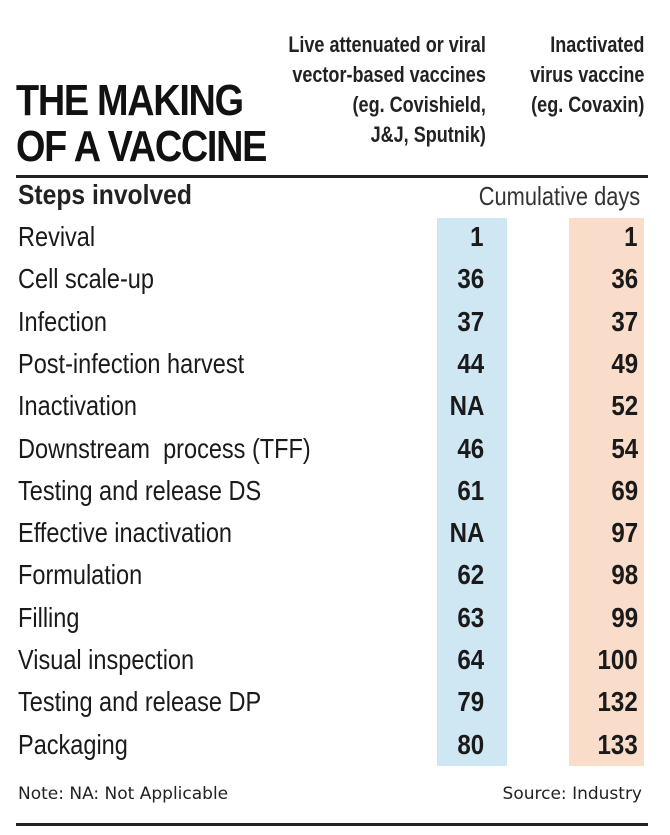  What do you see at coordinates (140, 702) in the screenshot?
I see `step-label: Testing and release DP` at bounding box center [140, 702].